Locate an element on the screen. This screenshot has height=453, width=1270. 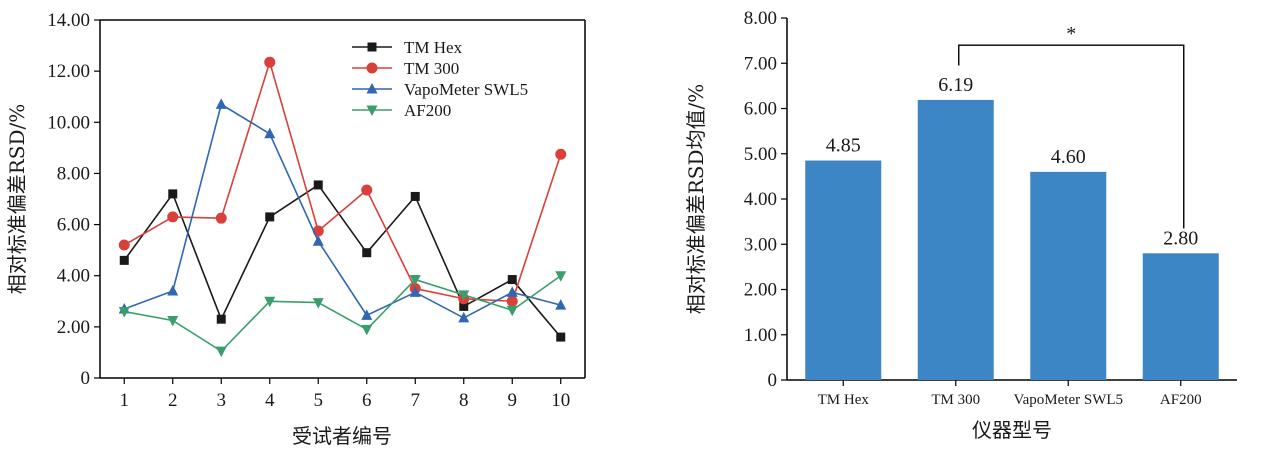
significance-star: * is located at coordinates (1071, 34).